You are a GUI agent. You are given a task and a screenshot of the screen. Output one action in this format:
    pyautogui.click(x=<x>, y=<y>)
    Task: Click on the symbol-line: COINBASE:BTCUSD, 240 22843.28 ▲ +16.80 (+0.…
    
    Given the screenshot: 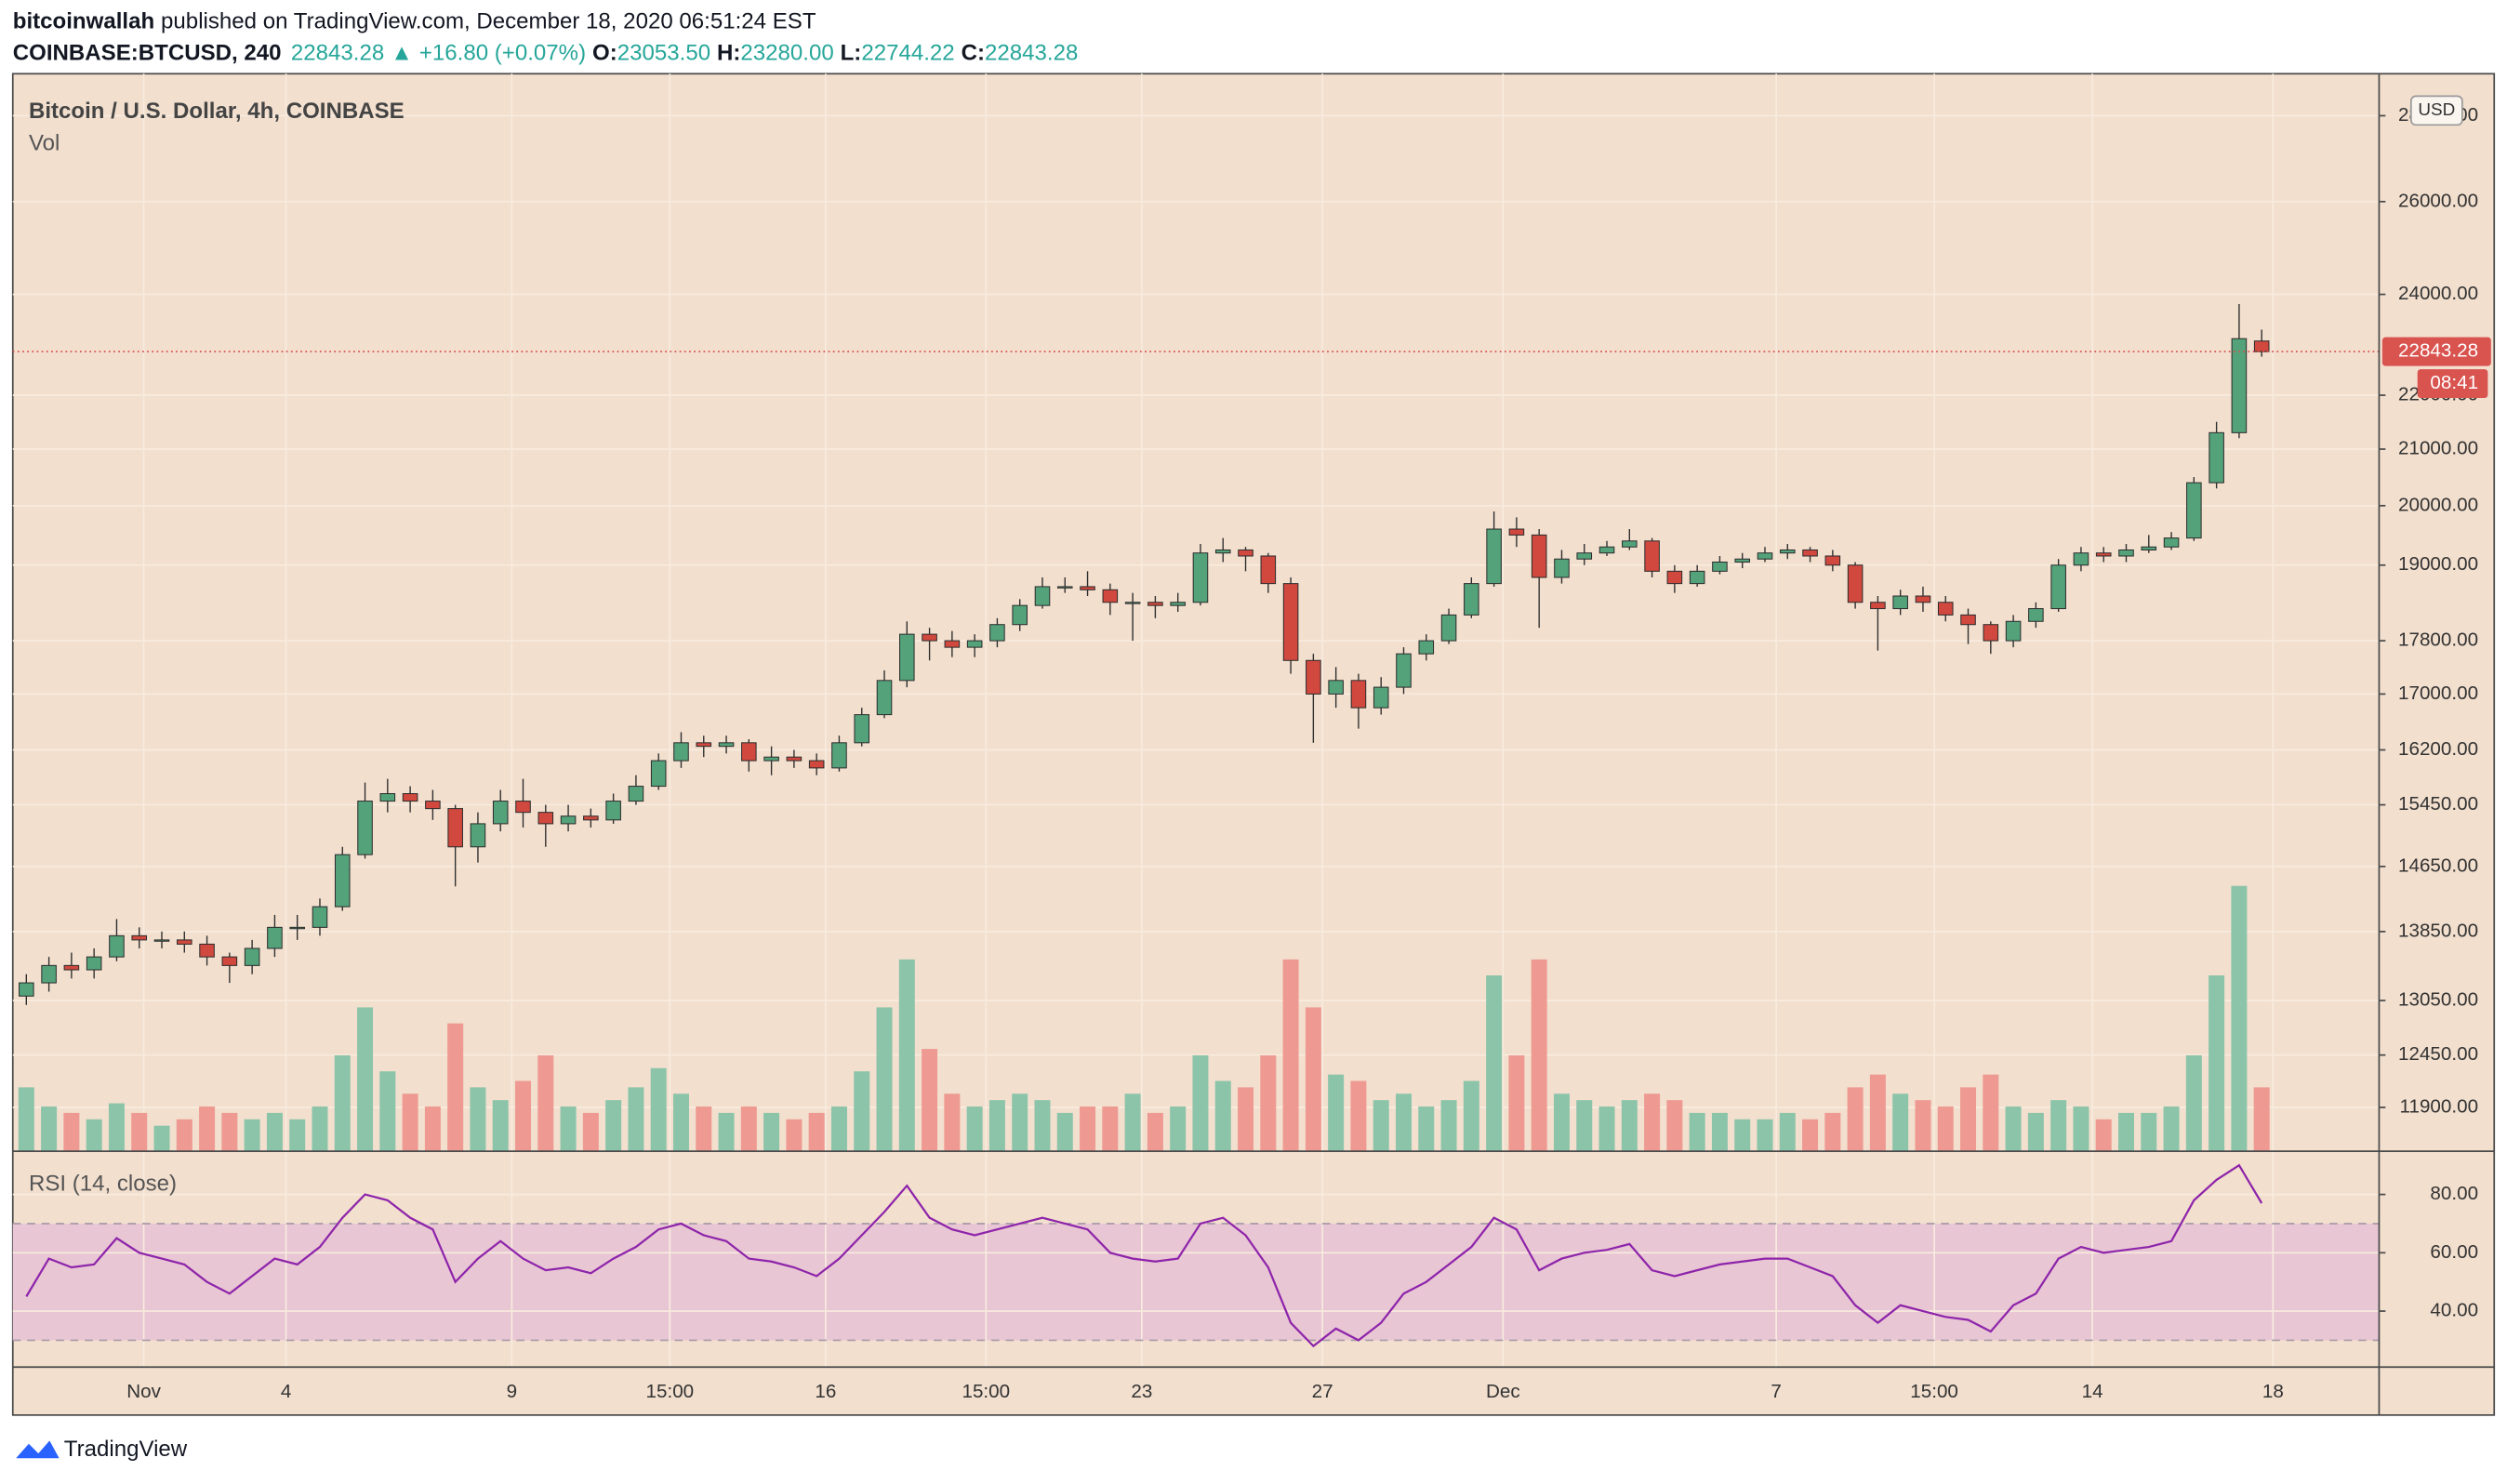 What is the action you would take?
    pyautogui.click(x=546, y=53)
    